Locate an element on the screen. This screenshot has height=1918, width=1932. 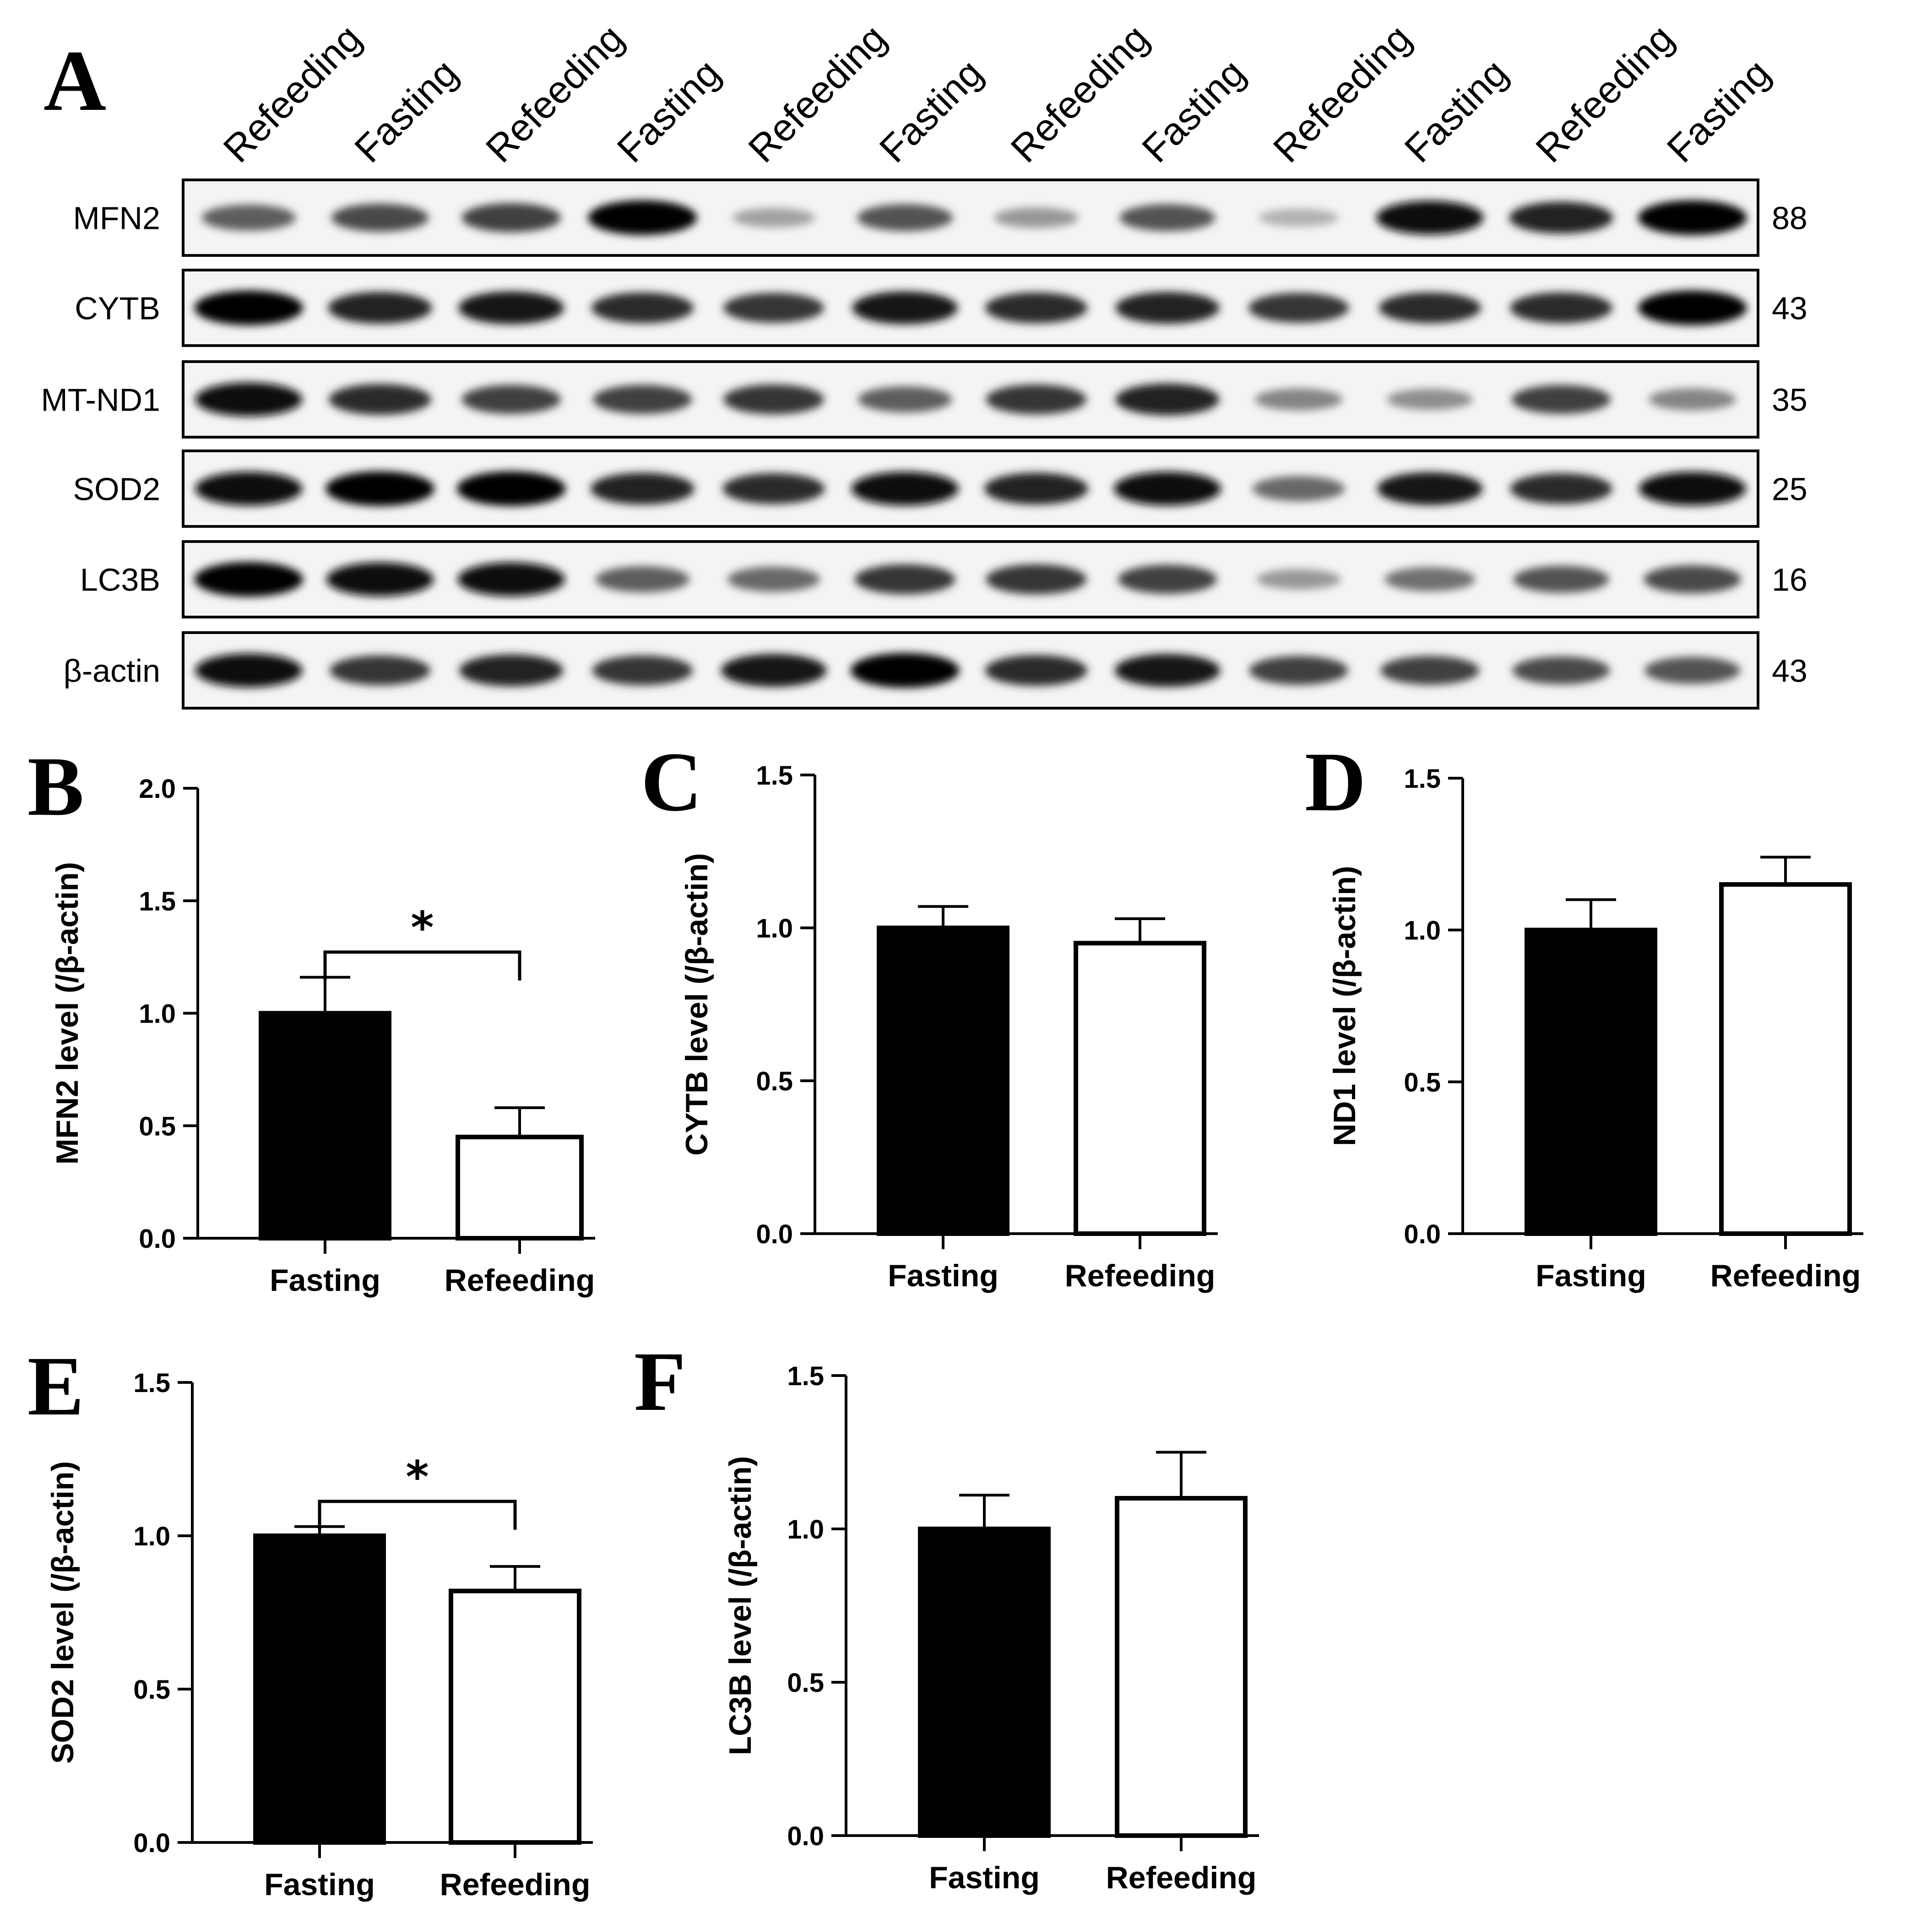
panel-letter: D is located at coordinates (1335, 782).